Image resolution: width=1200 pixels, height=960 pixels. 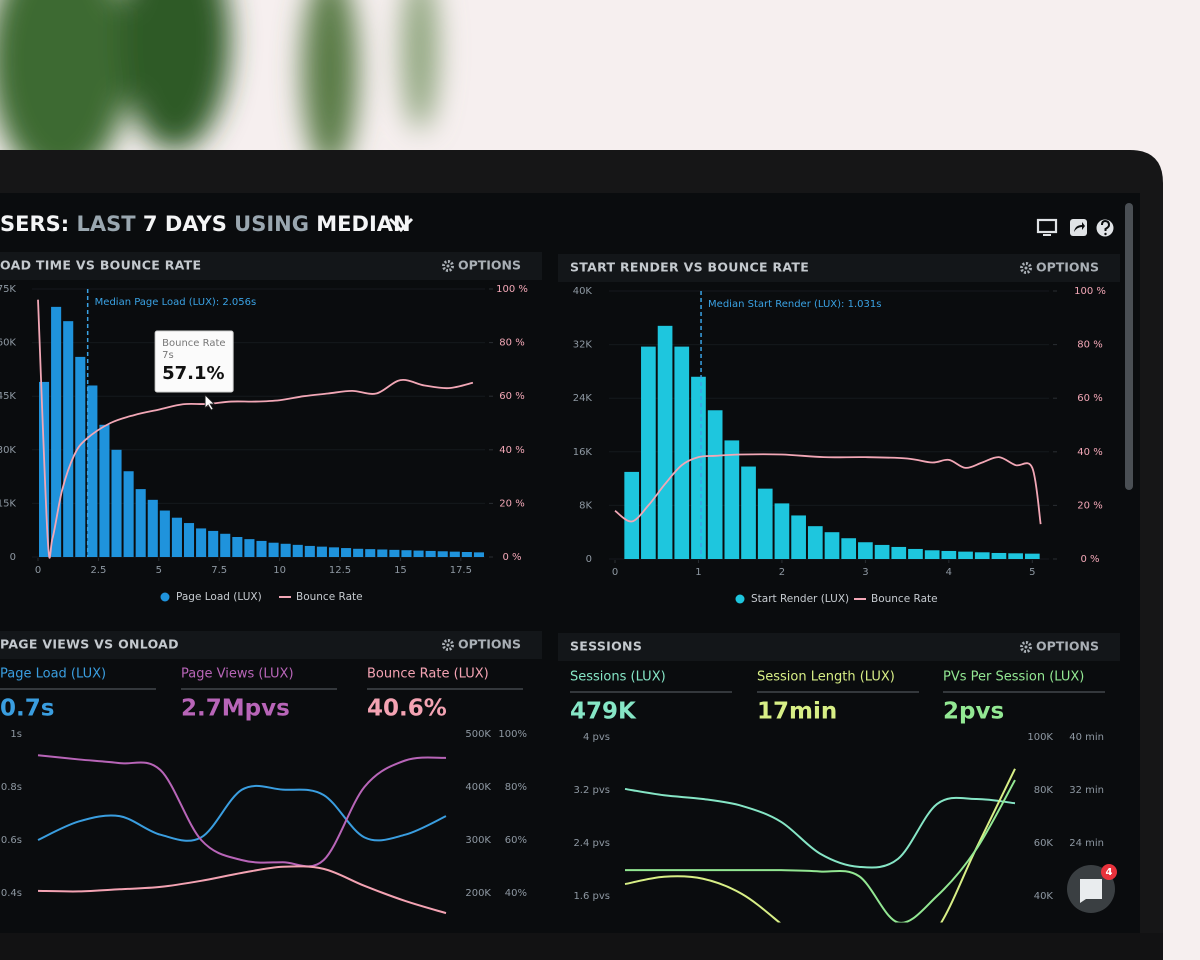 I want to click on y-tick-label: 4 pvs, so click(x=596, y=737).